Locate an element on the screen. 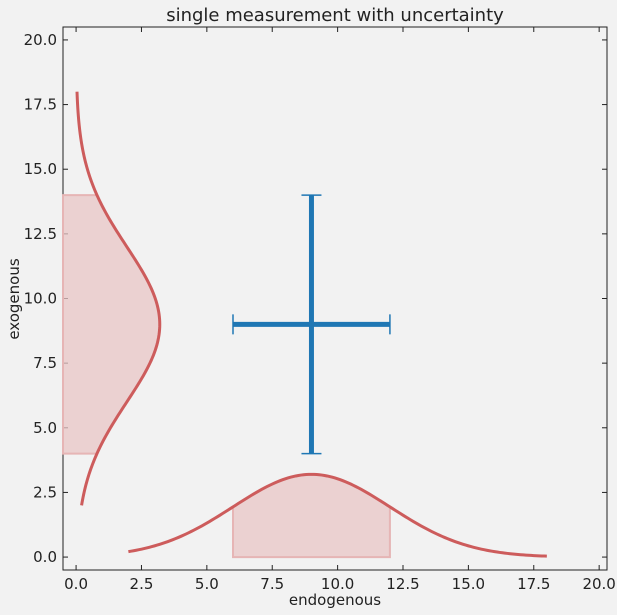 The width and height of the screenshot is (617, 615). x-tick-label: 2.5 is located at coordinates (142, 584).